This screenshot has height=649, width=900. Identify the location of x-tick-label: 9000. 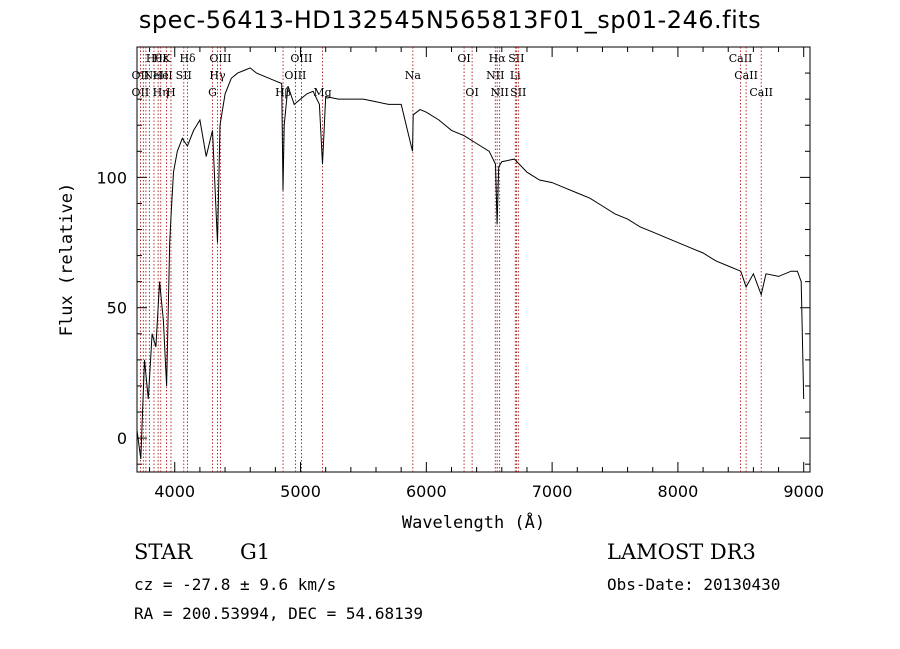
(803, 491).